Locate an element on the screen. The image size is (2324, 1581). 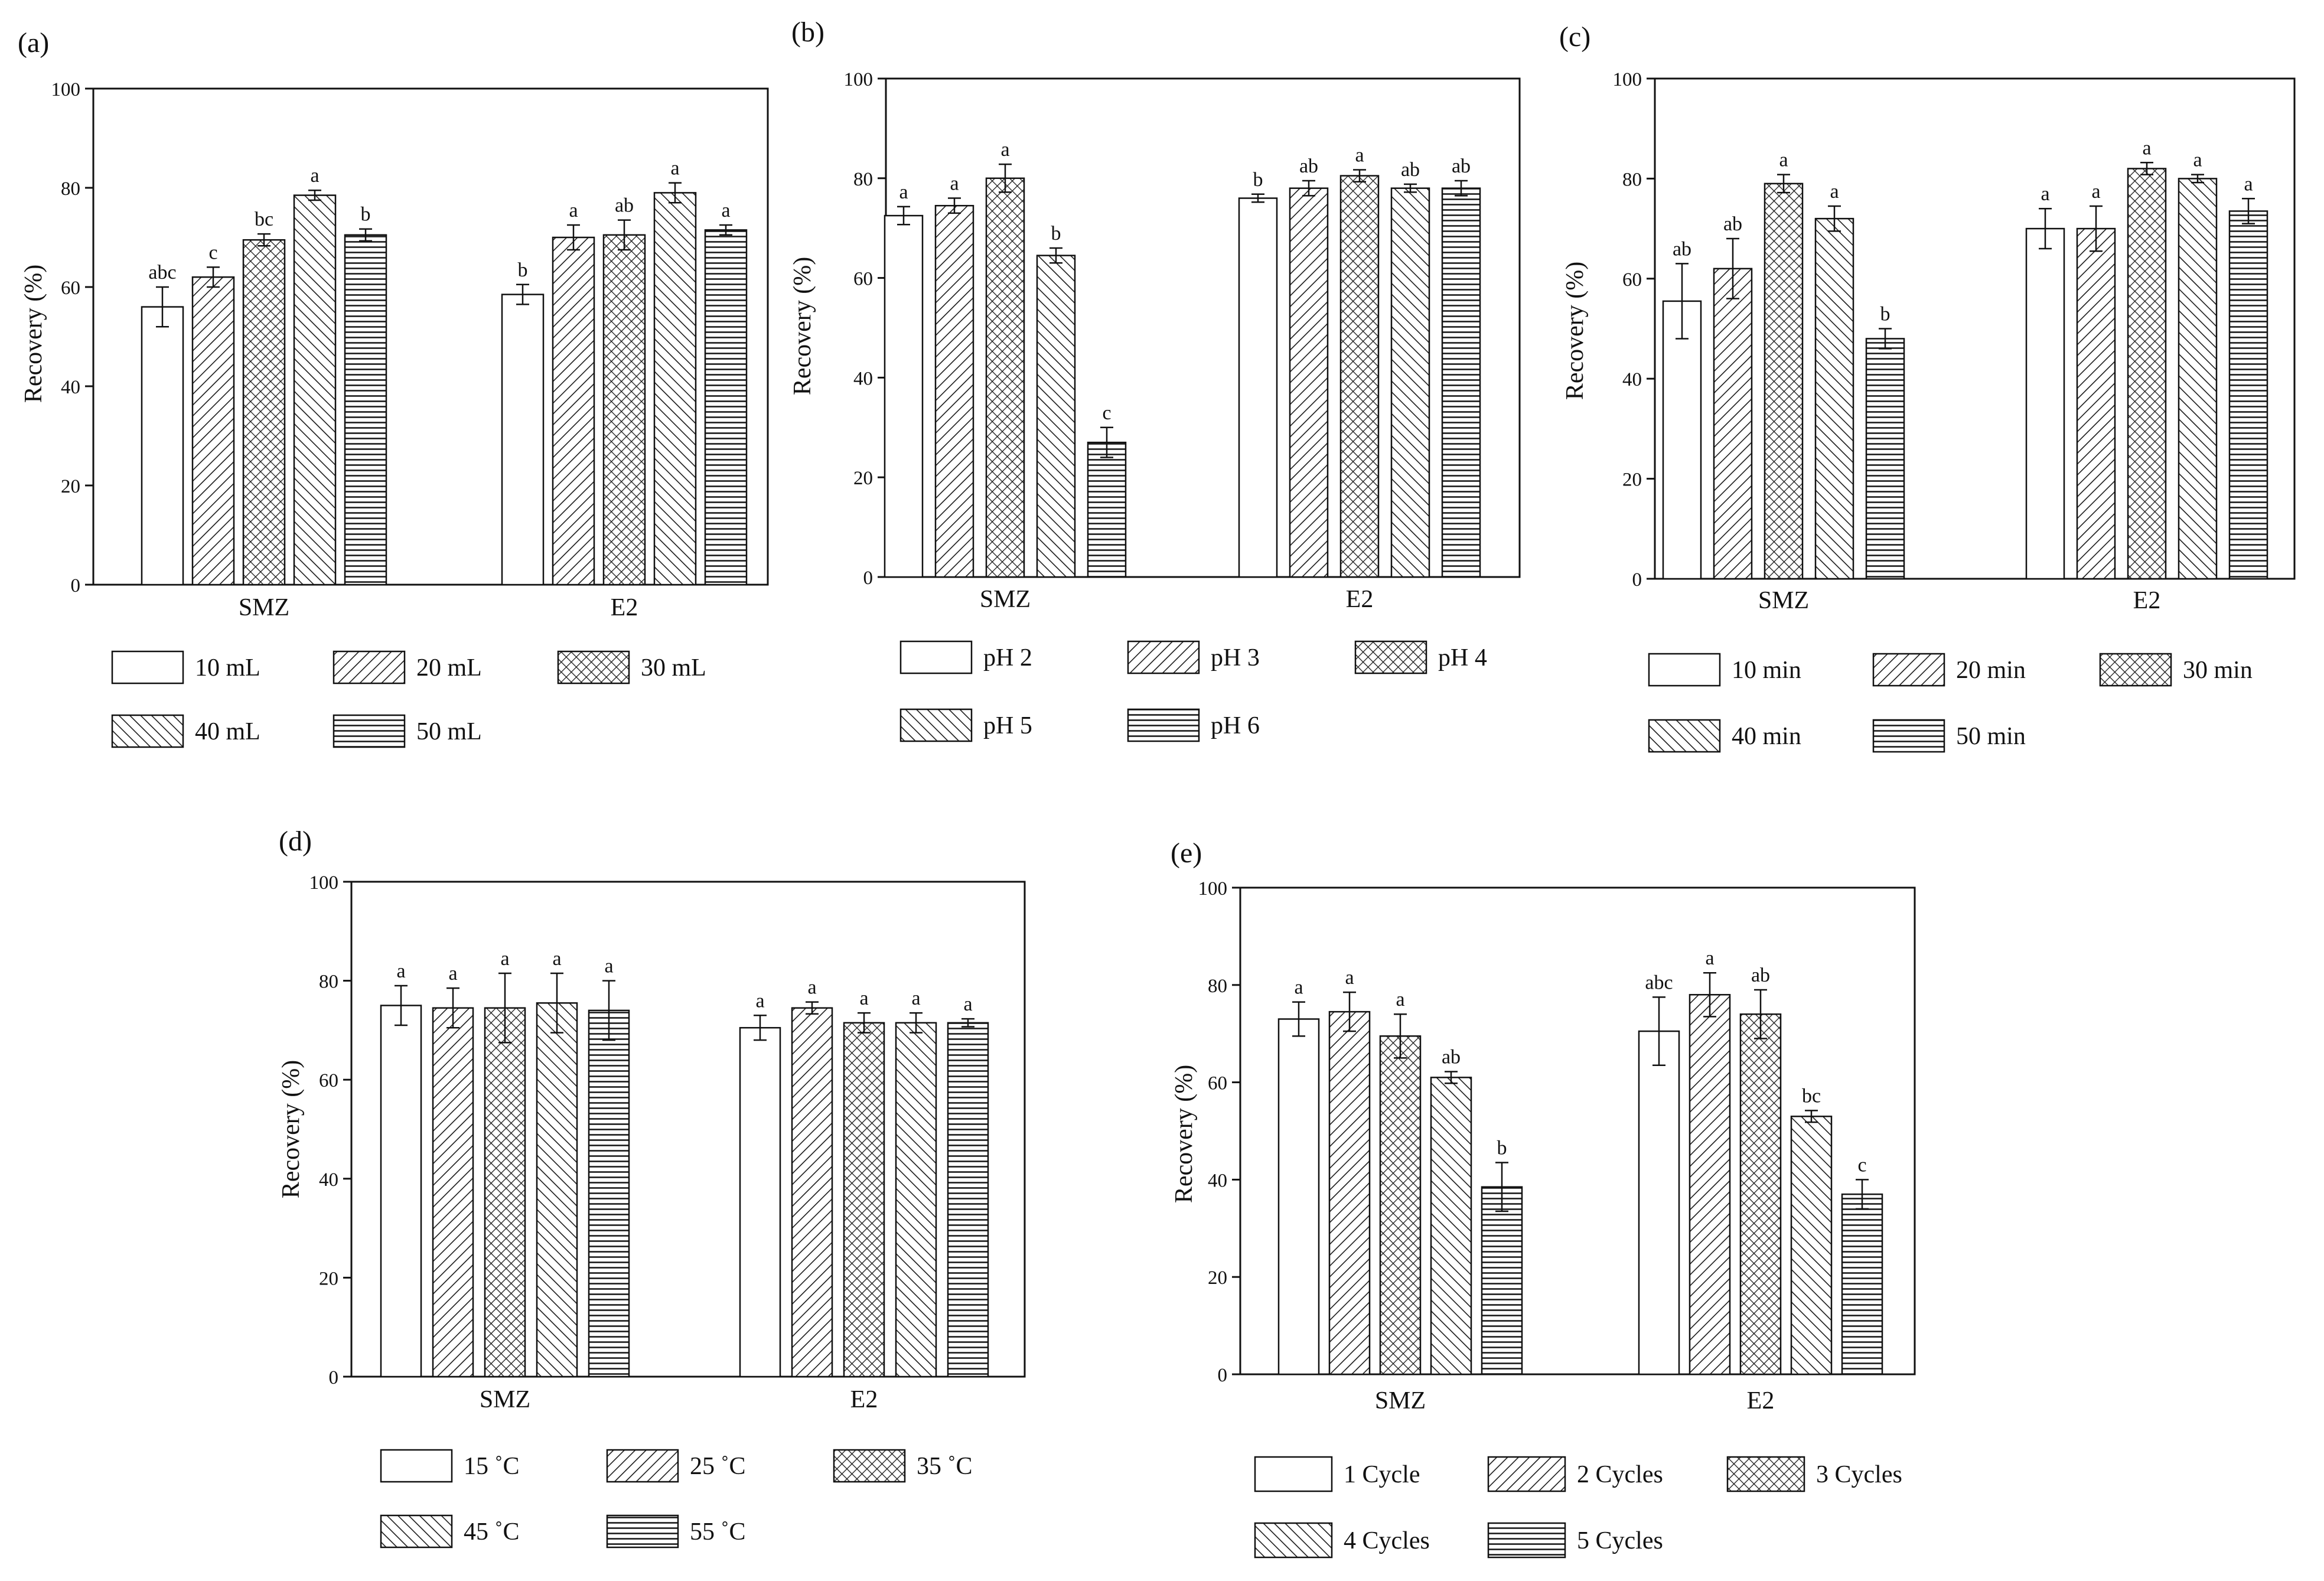
legend-item: 20 min is located at coordinates (1949, 670).